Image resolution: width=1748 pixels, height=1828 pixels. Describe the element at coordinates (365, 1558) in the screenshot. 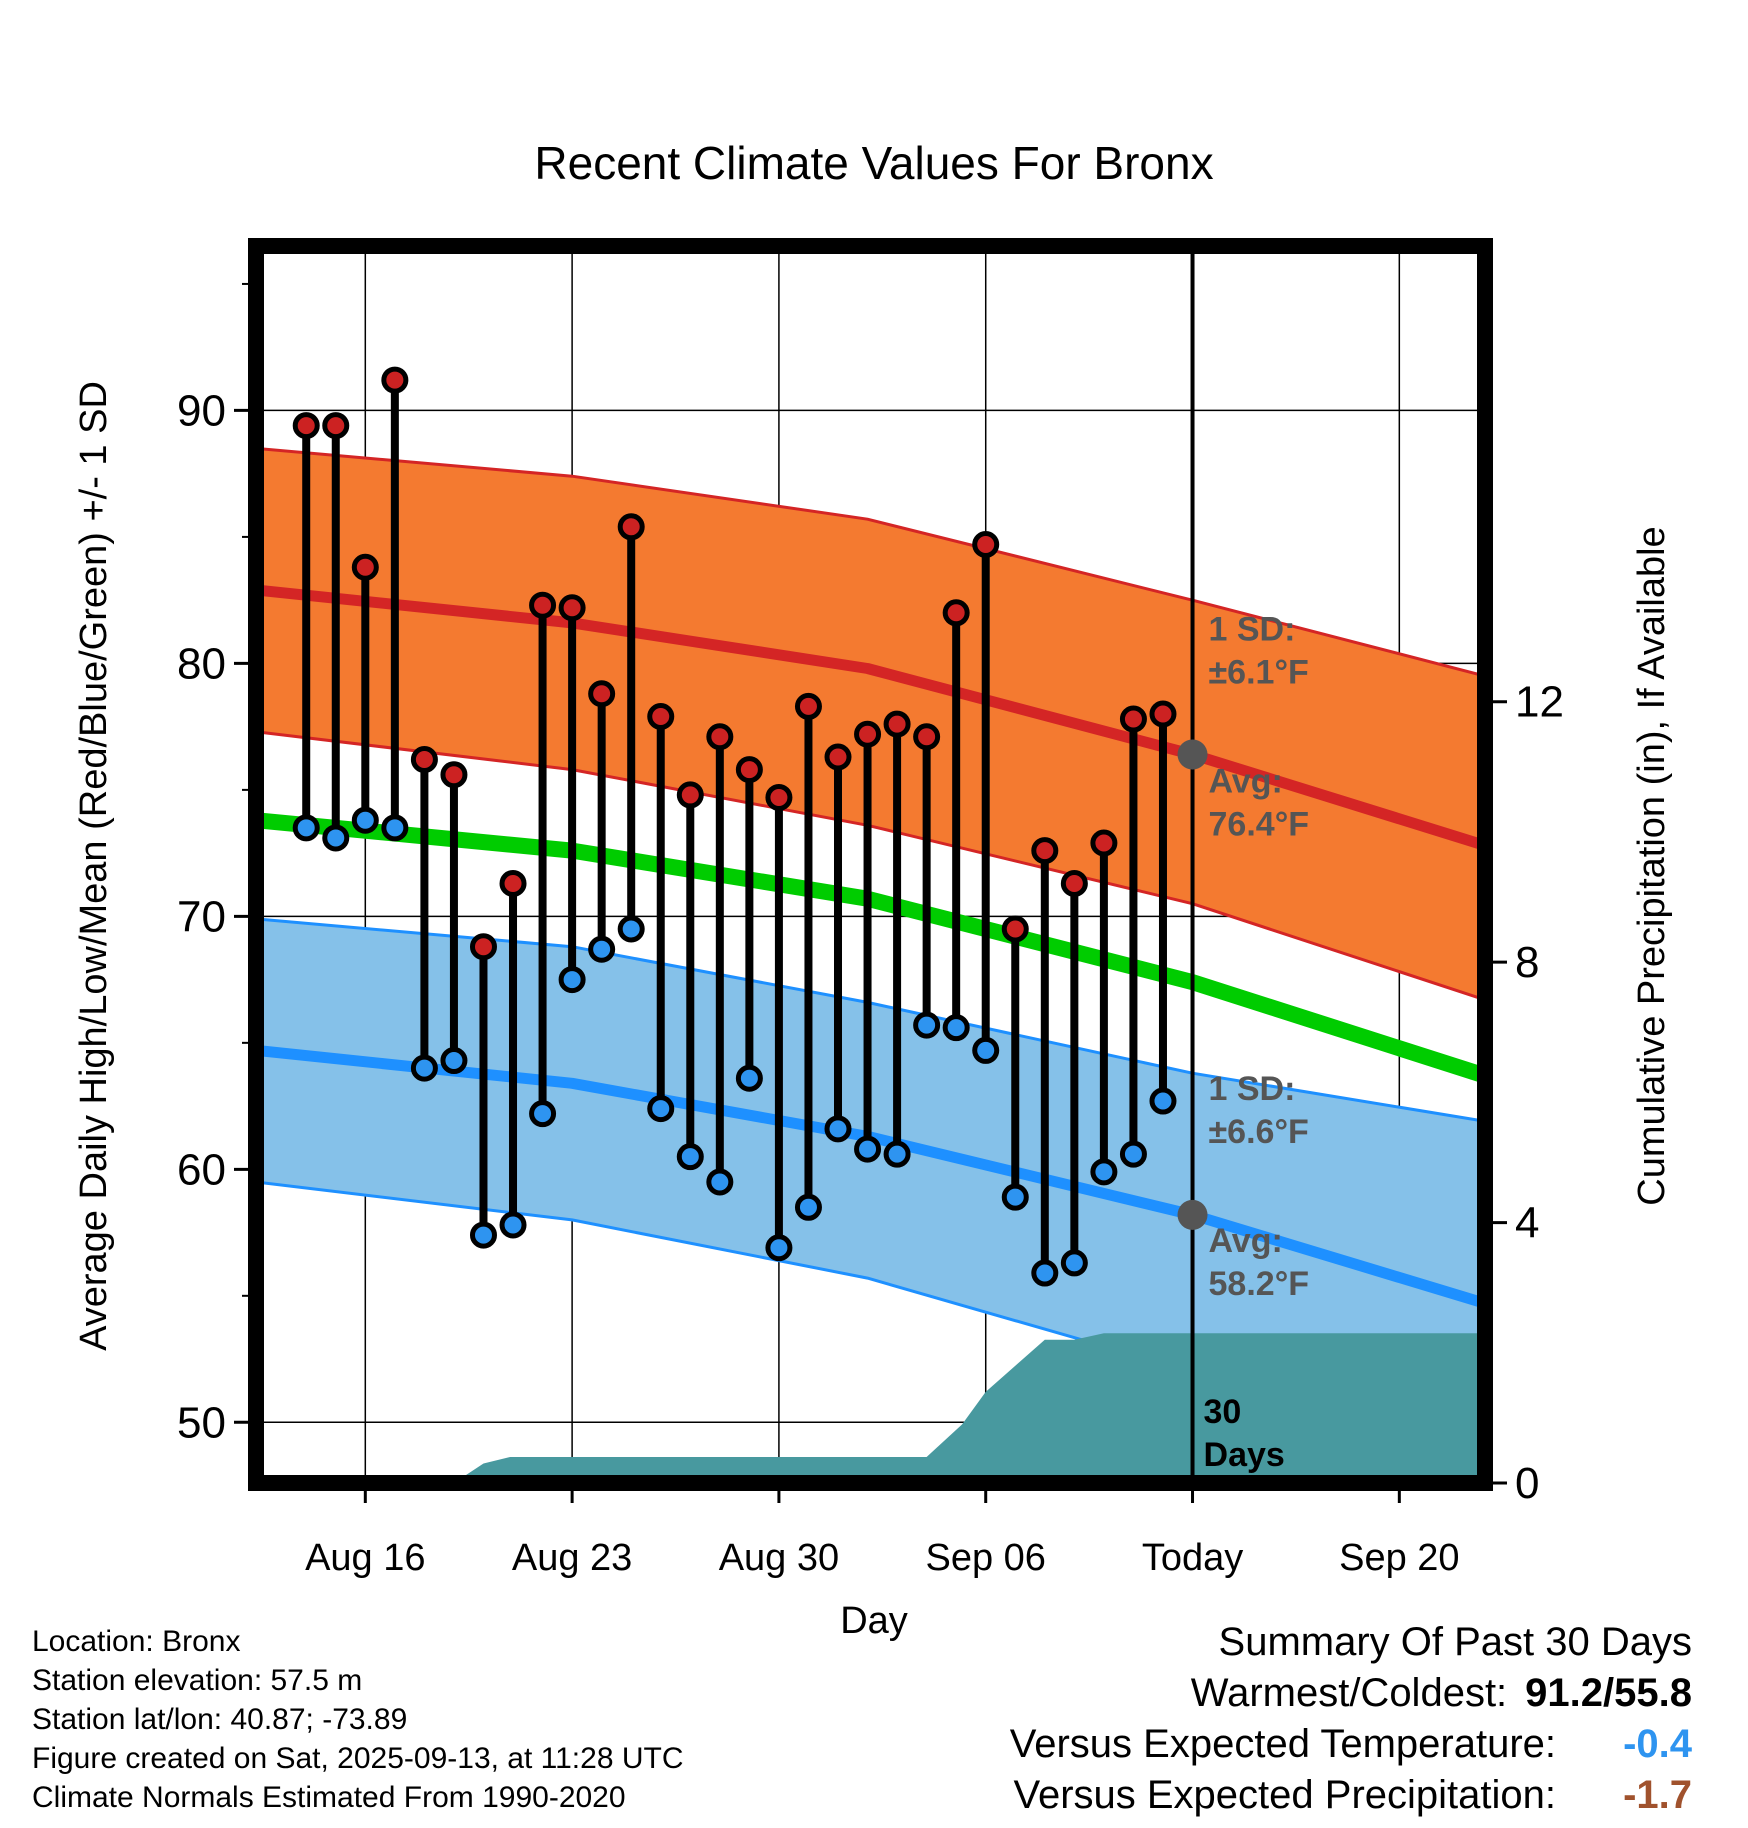

I see `x-tick-label: Aug 16` at that location.